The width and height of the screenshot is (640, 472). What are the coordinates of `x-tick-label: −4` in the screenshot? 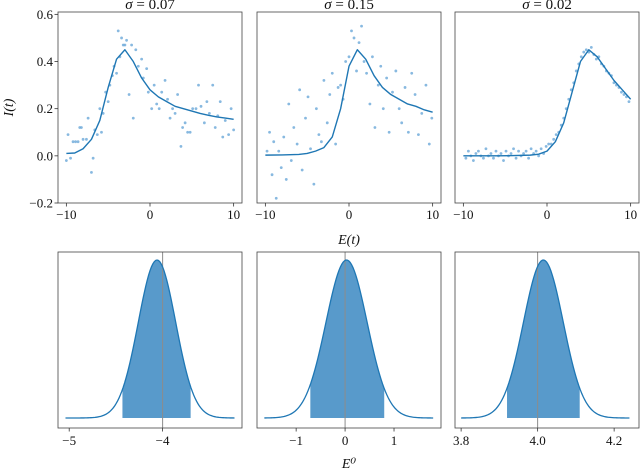 It's located at (163, 440).